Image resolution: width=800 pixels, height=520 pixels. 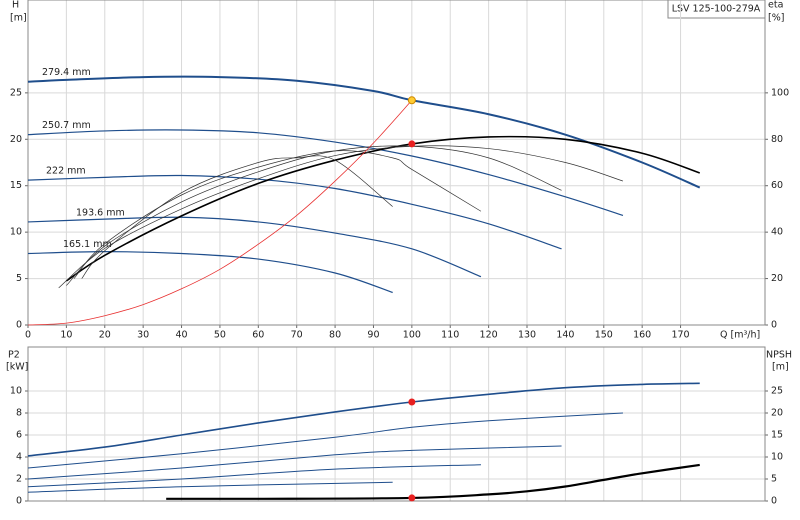 What do you see at coordinates (17, 367) in the screenshot?
I see `y-axis-unit: [kW]` at bounding box center [17, 367].